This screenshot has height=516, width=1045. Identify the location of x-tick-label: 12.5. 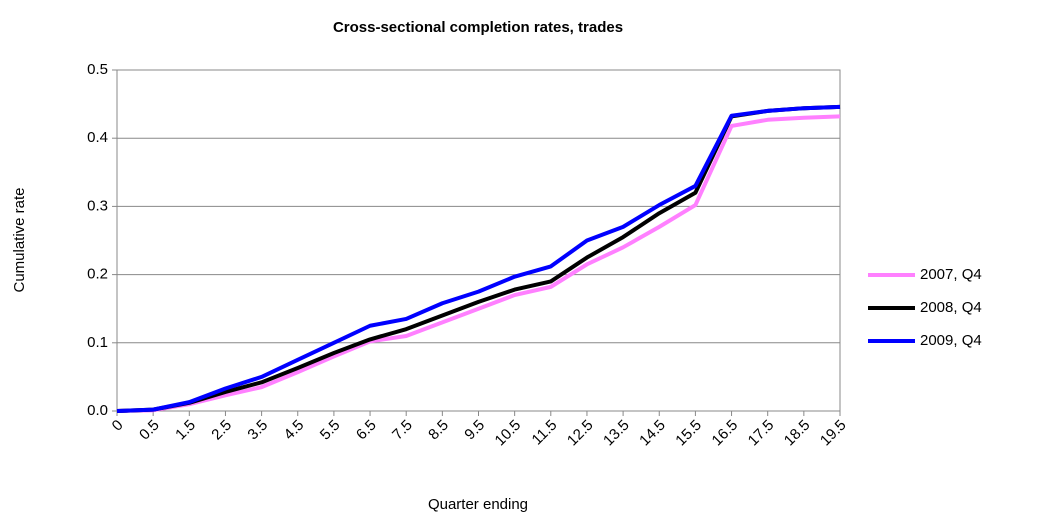
(580, 433).